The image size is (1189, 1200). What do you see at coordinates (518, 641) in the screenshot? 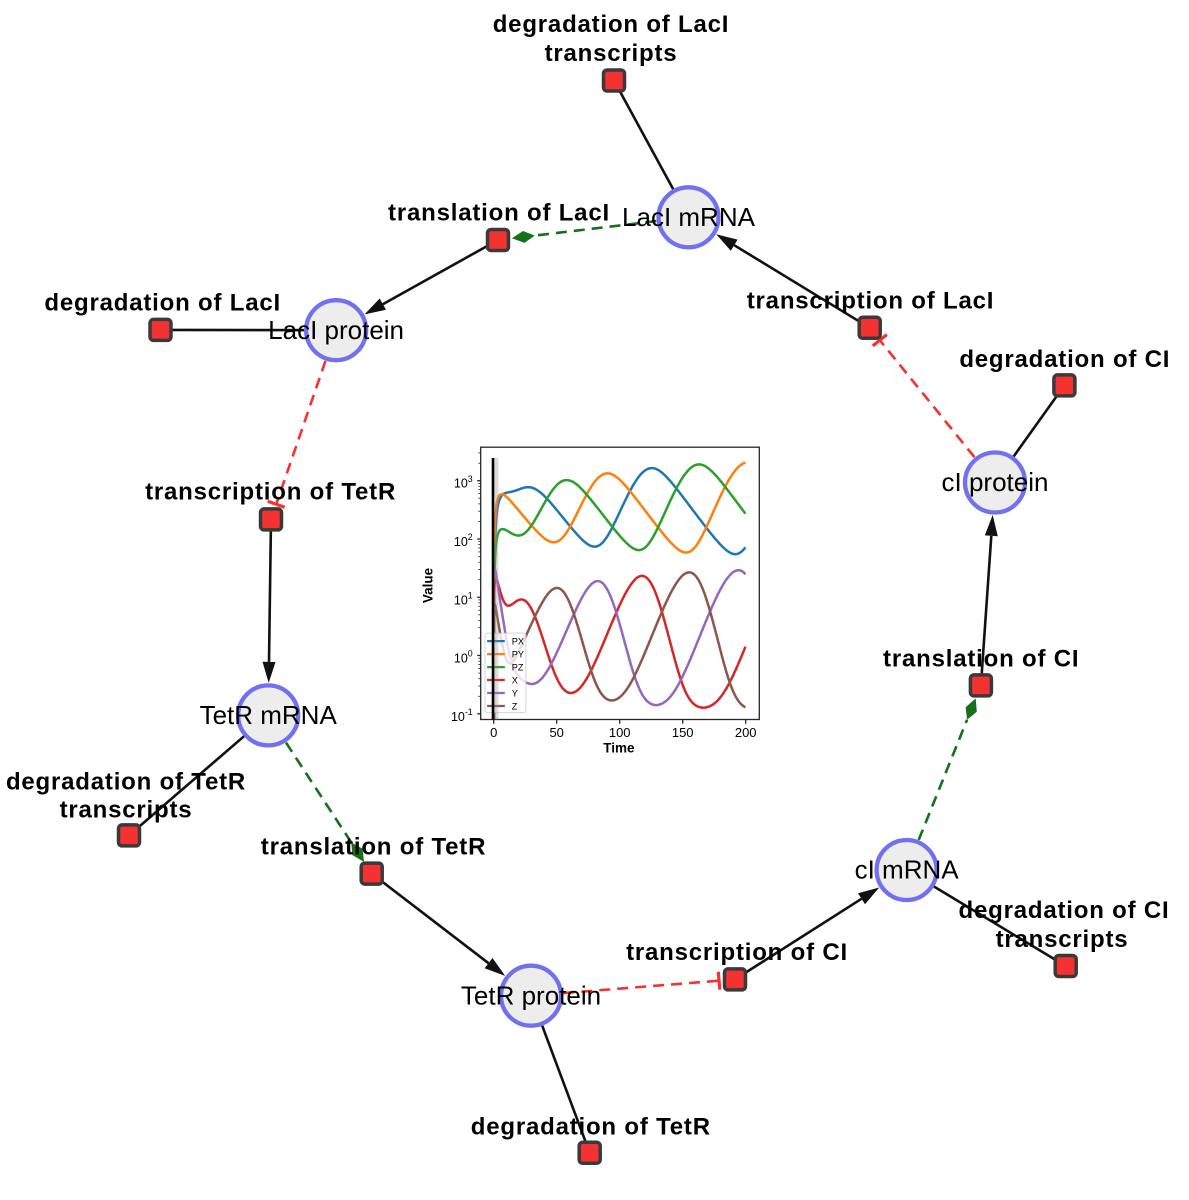
I see `svg-text: PX` at bounding box center [518, 641].